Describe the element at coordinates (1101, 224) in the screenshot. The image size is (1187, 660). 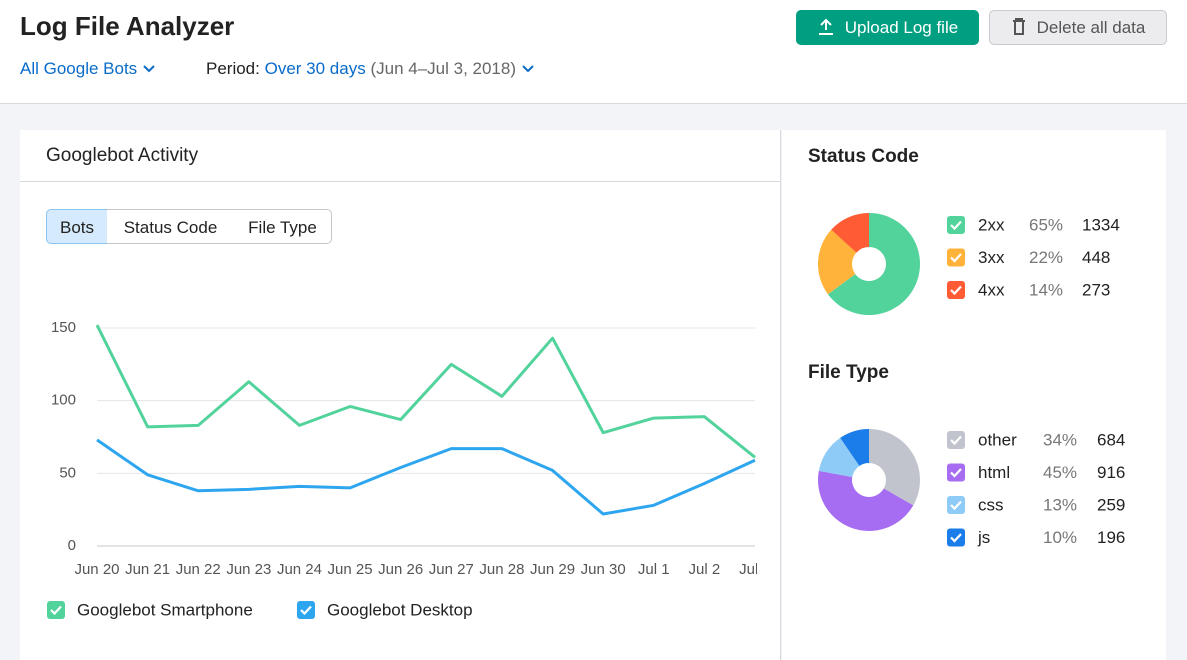
I see `value-label: 1334` at that location.